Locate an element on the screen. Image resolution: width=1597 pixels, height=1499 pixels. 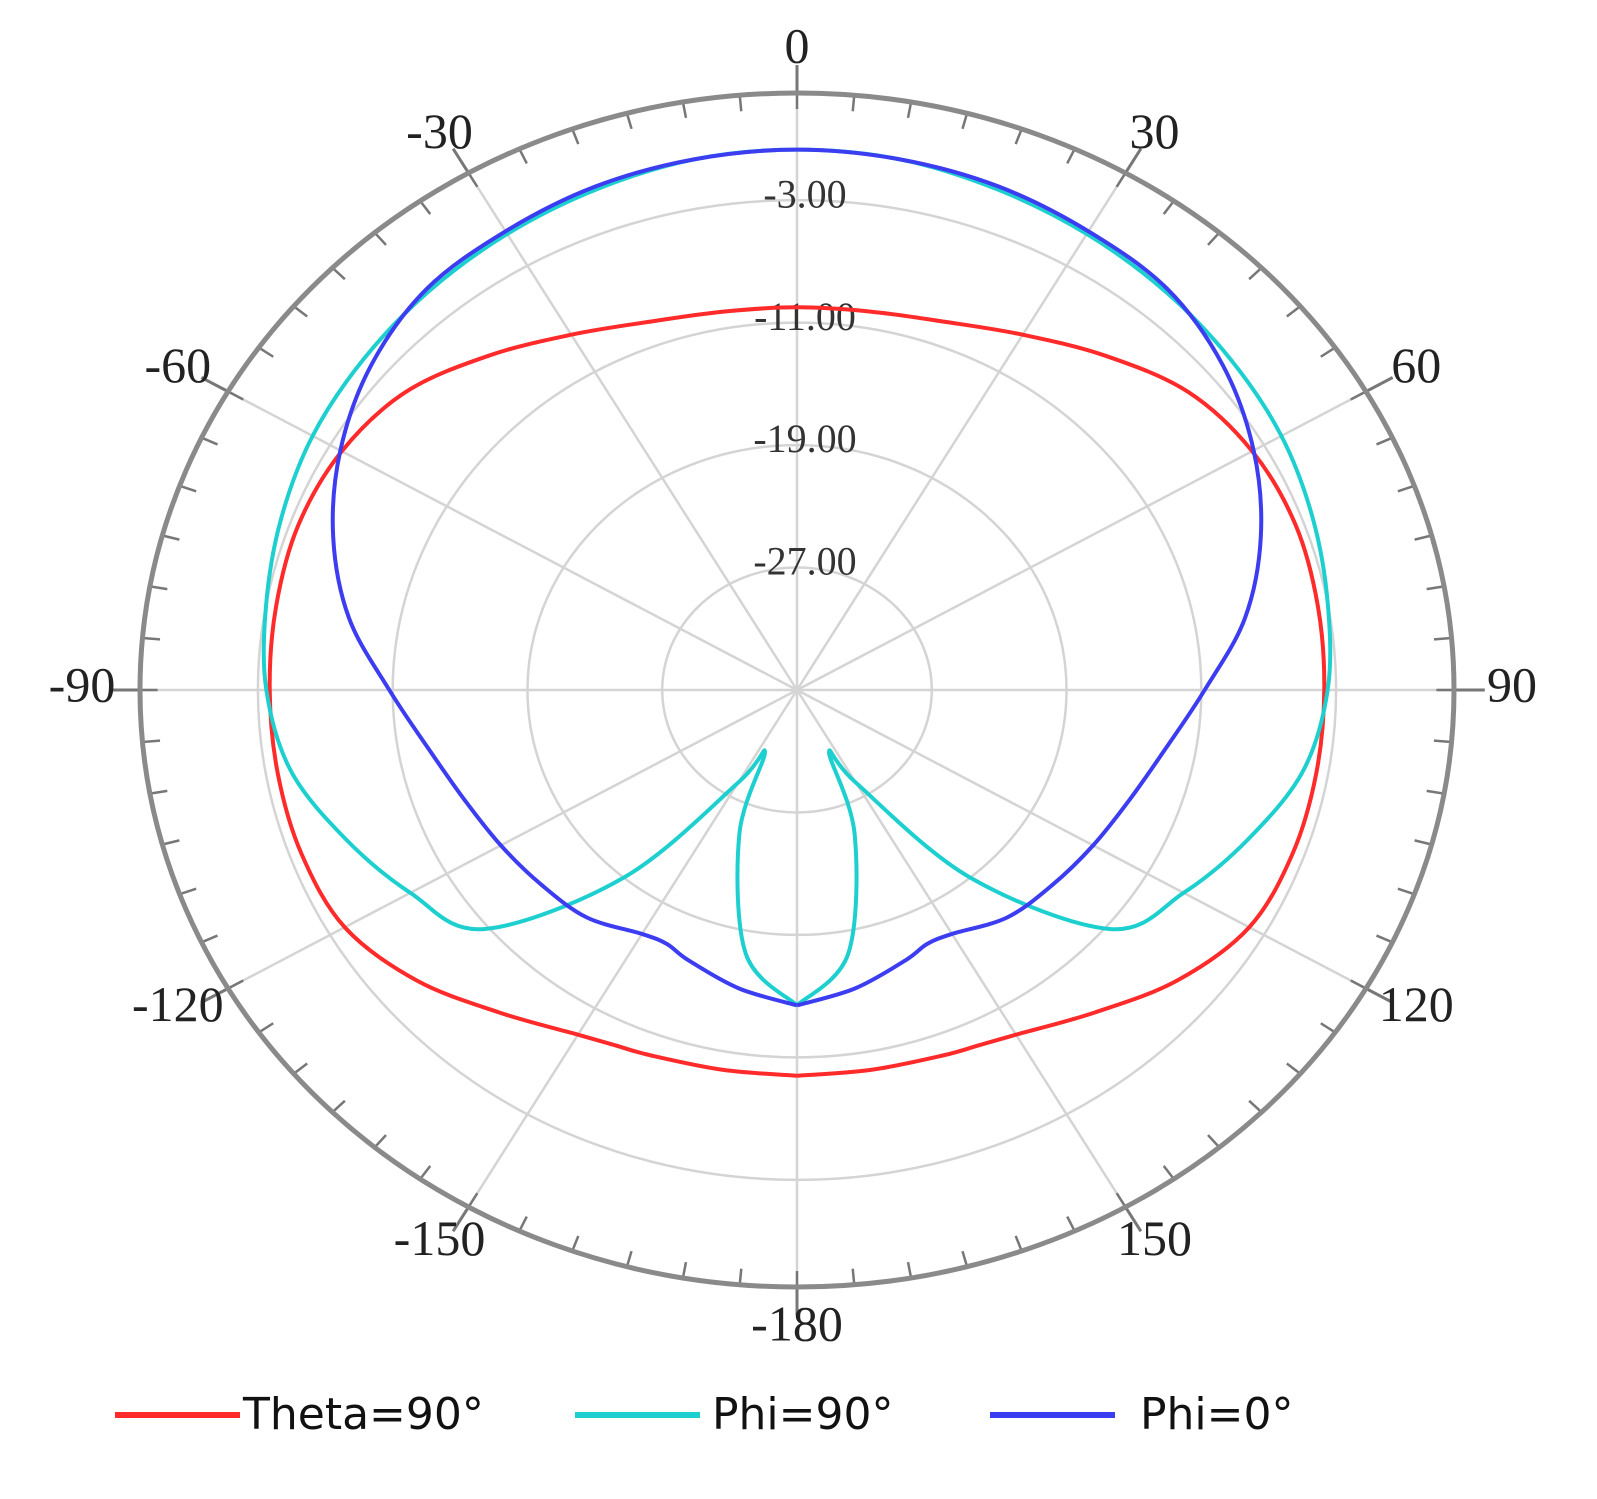
theta-tick-label: -120 is located at coordinates (178, 1004).